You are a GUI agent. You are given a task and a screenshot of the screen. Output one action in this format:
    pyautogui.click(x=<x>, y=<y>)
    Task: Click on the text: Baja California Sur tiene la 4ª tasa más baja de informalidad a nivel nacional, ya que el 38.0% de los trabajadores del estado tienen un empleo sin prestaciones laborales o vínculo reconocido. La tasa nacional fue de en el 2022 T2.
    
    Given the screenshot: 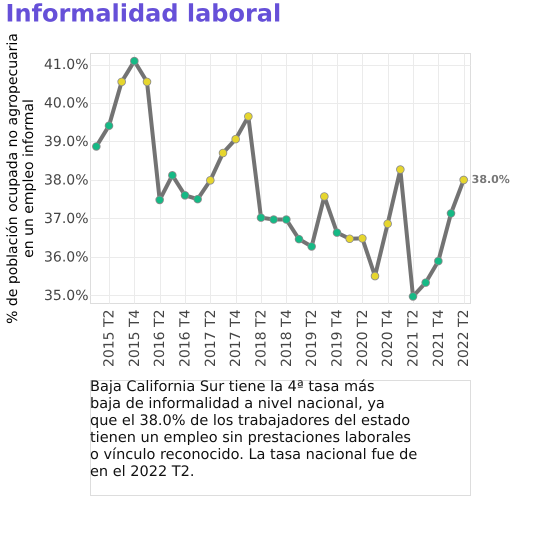 What is the action you would take?
    pyautogui.click(x=254, y=429)
    